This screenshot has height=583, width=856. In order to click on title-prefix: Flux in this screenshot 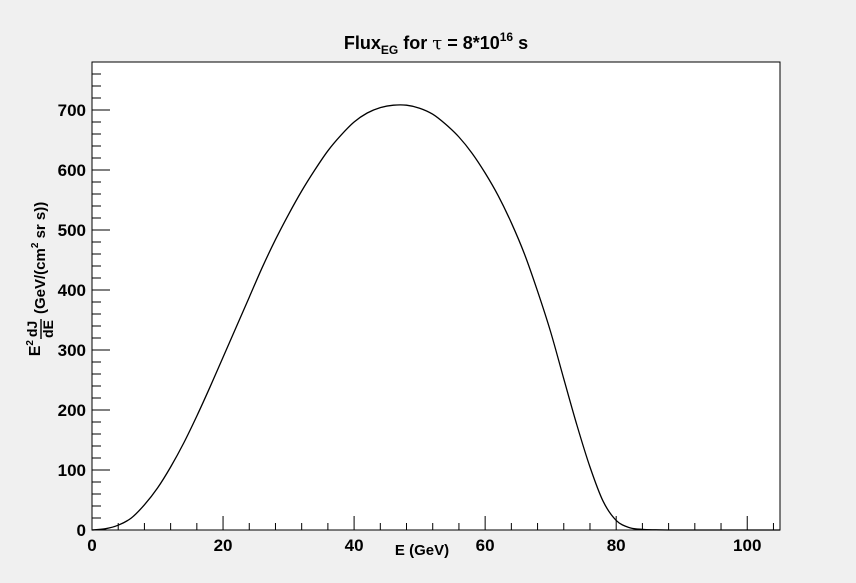, I will do `click(362, 43)`.